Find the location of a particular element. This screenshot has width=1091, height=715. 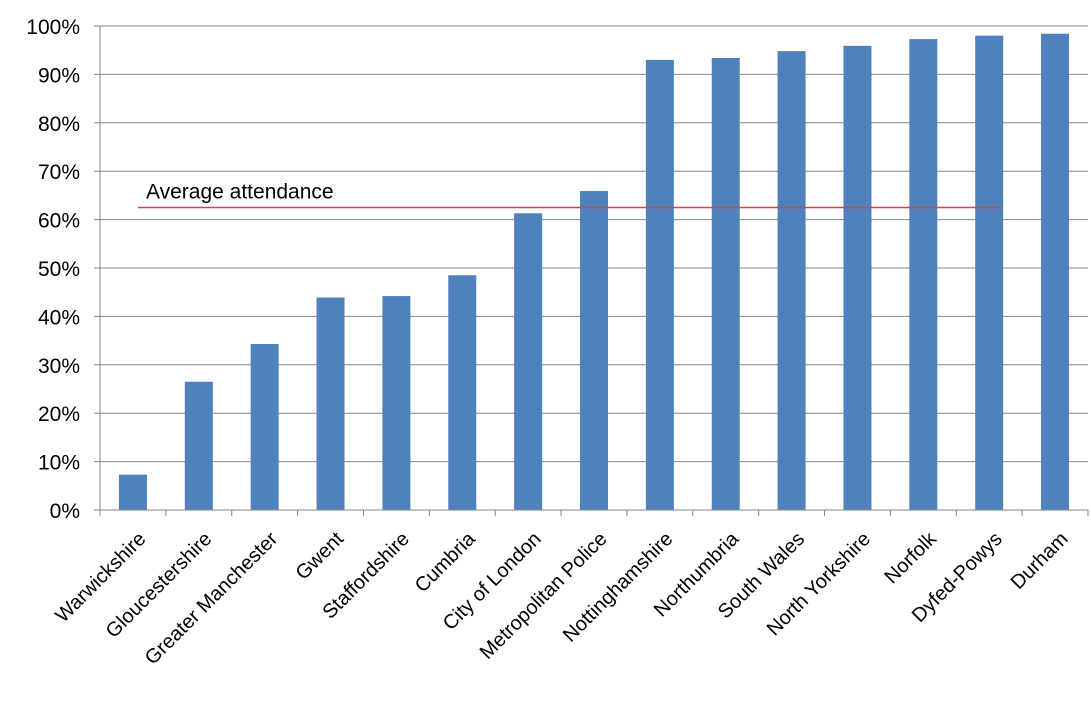

x-tick-label: Greater Manchester is located at coordinates (212, 599).